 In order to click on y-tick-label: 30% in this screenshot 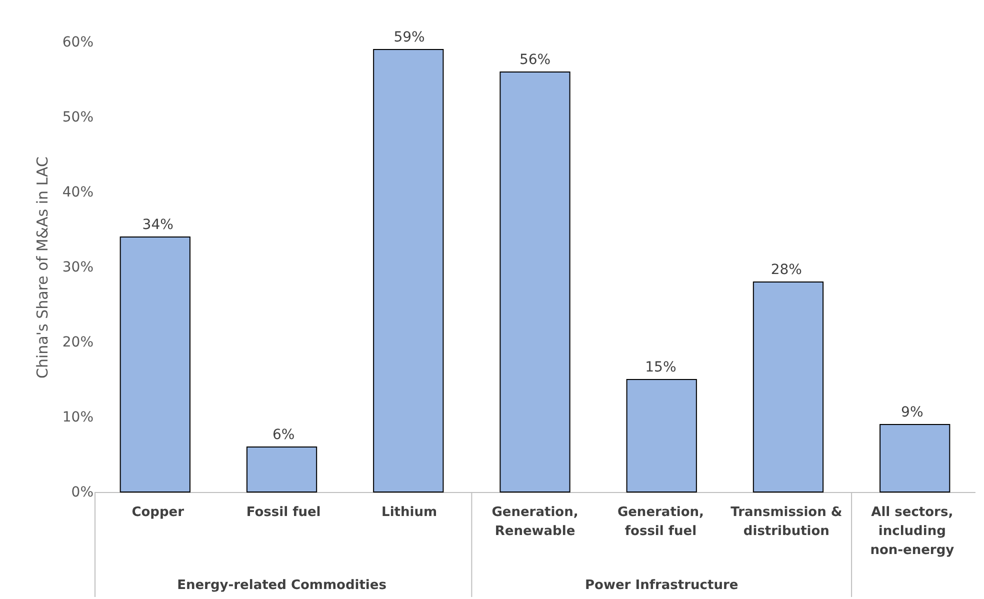, I will do `click(78, 268)`.